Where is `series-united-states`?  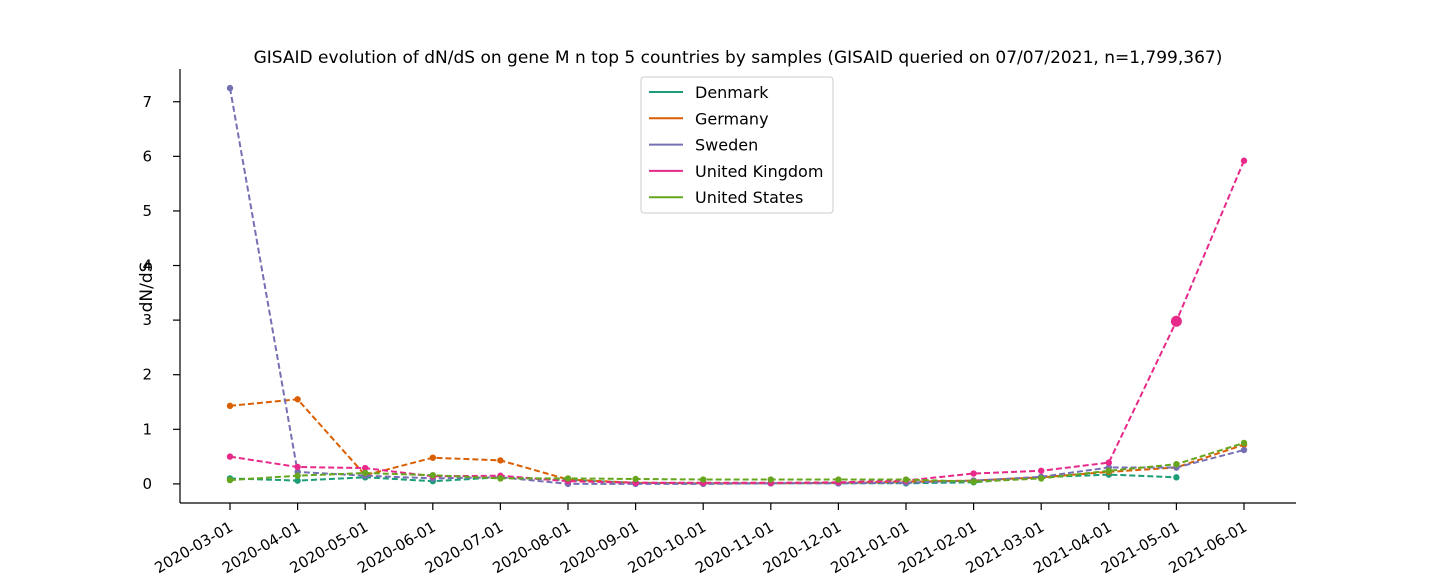
series-united-states is located at coordinates (737, 462).